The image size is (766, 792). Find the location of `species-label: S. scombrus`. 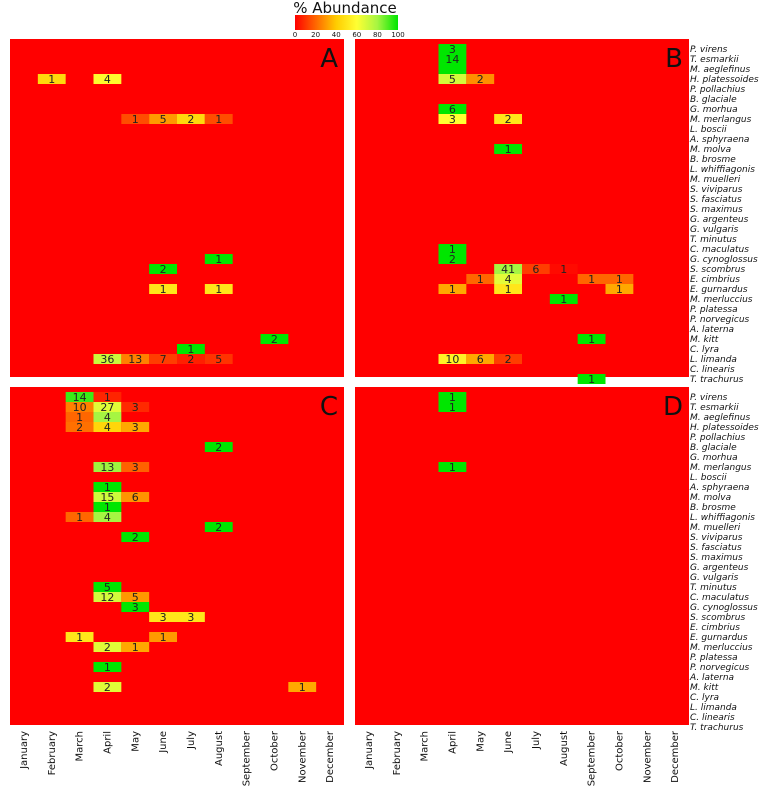

species-label: S. scombrus is located at coordinates (717, 270).